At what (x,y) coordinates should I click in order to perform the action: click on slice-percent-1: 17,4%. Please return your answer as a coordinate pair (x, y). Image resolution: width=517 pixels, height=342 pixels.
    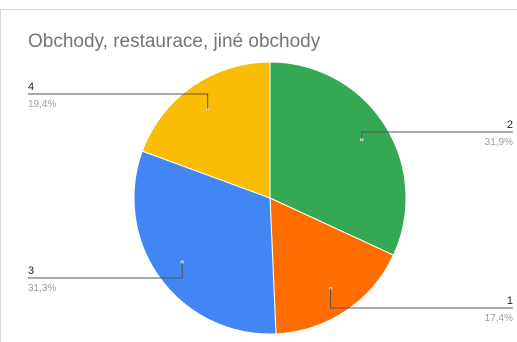
    Looking at the image, I should click on (499, 318).